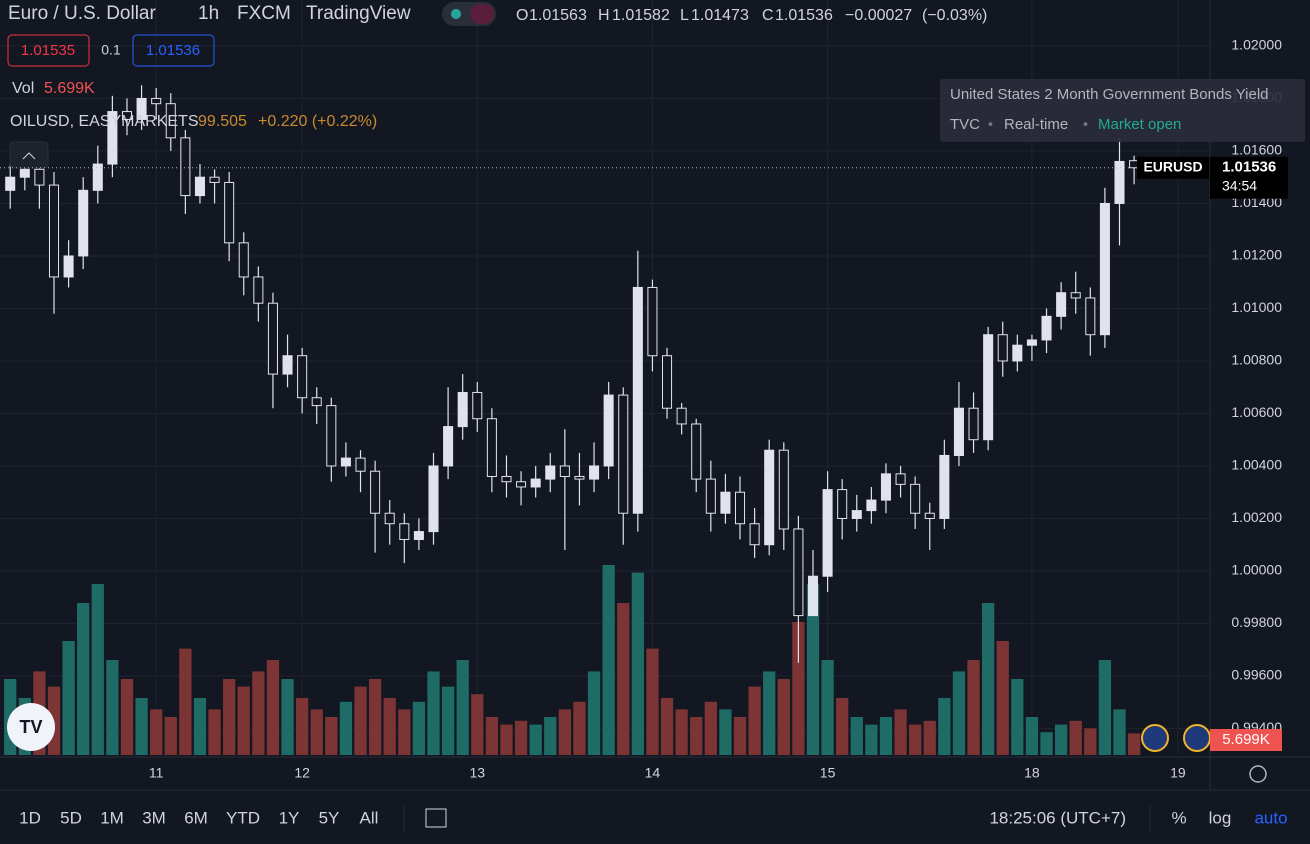 Image resolution: width=1310 pixels, height=844 pixels. What do you see at coordinates (30, 817) in the screenshot?
I see `range-button: 1D` at bounding box center [30, 817].